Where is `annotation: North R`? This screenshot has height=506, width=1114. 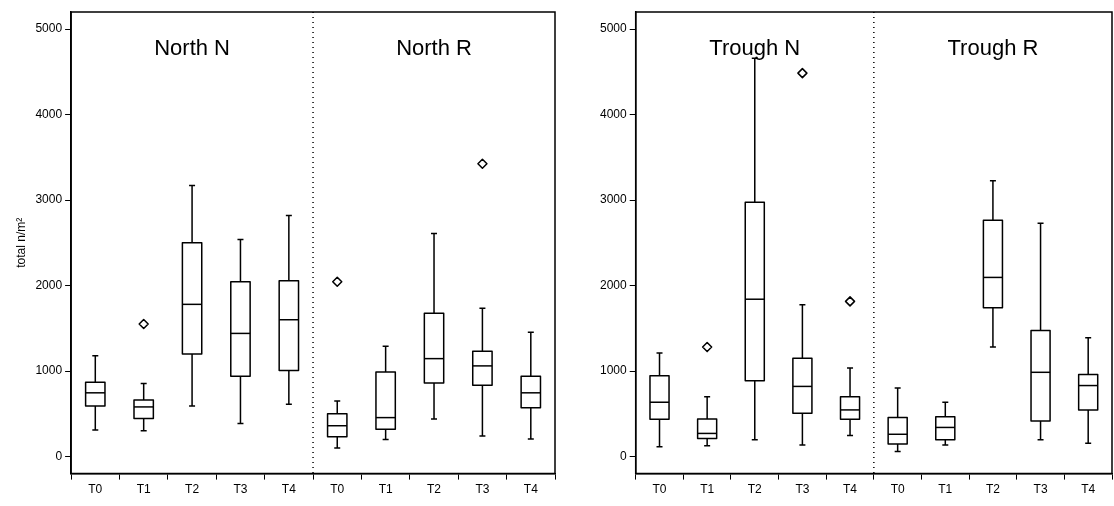
annotation: North R is located at coordinates (434, 48).